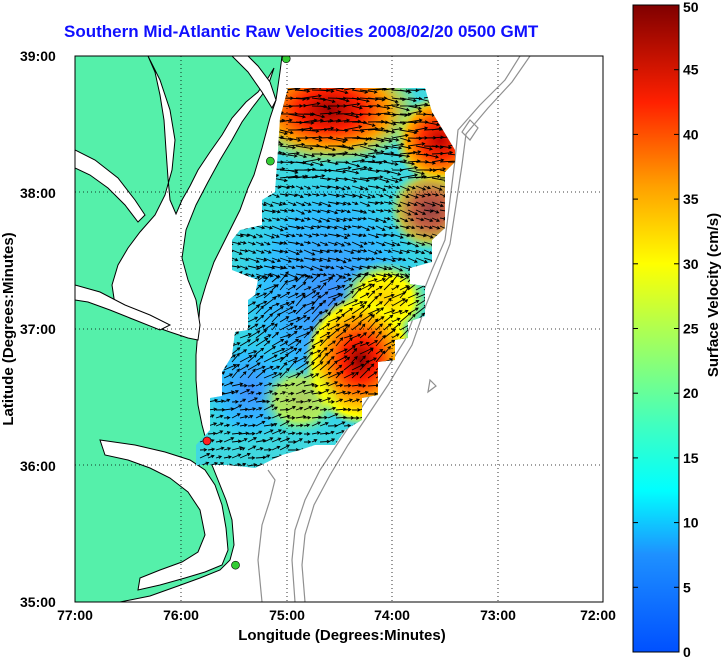 The width and height of the screenshot is (724, 659). I want to click on y-tick-label: 38:00, so click(38, 193).